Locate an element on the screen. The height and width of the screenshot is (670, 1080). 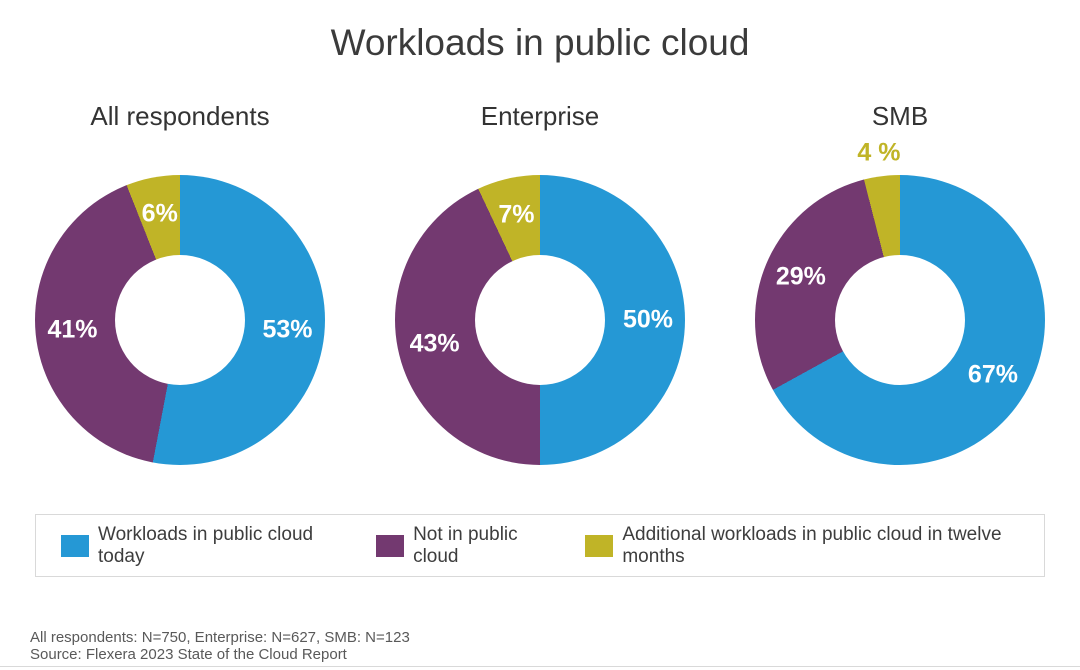
legend-item: Workloads in public cloud today is located at coordinates (205, 546).